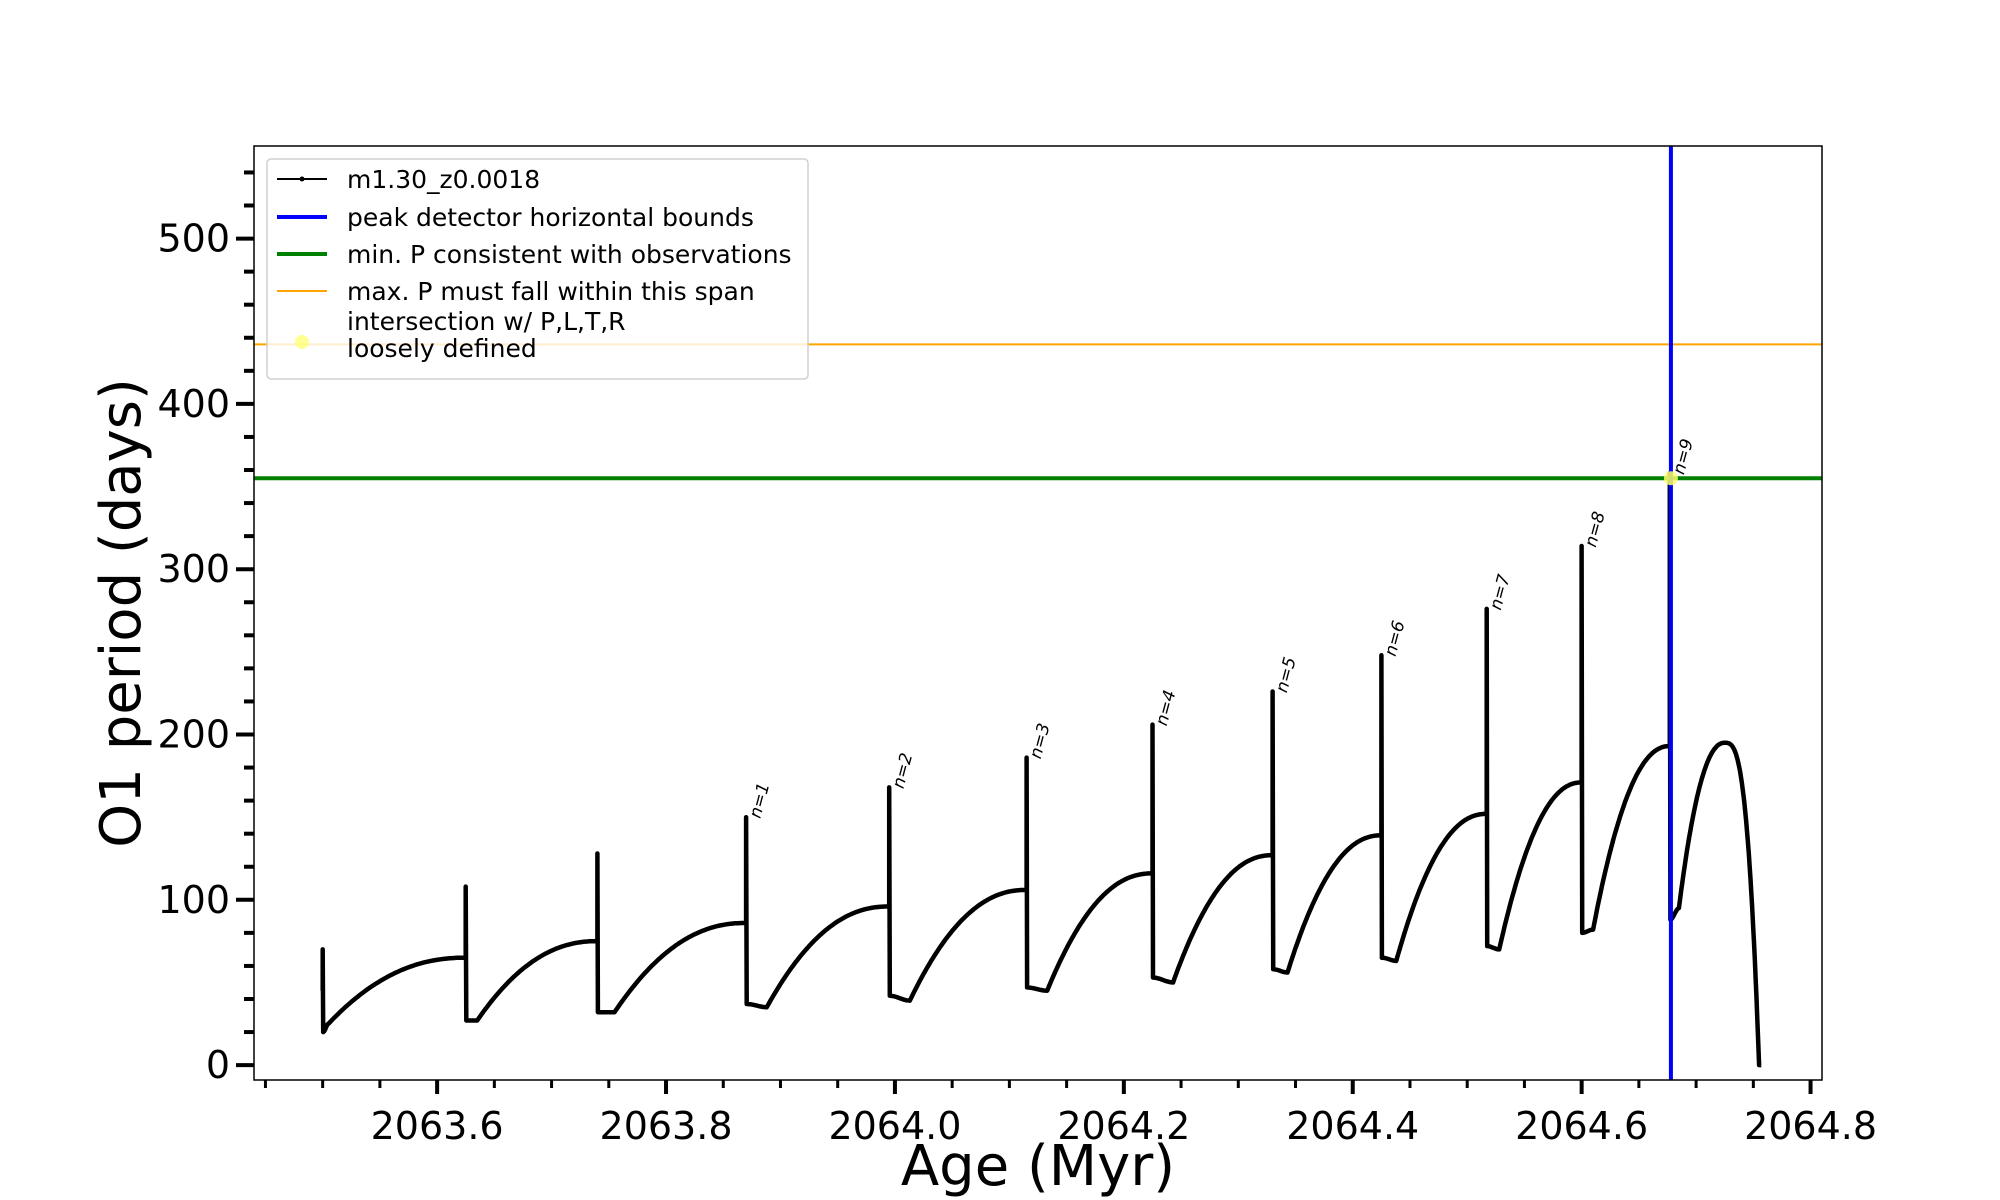 The image size is (2000, 1200). Describe the element at coordinates (193, 404) in the screenshot. I see `y-tick-label: 400` at that location.